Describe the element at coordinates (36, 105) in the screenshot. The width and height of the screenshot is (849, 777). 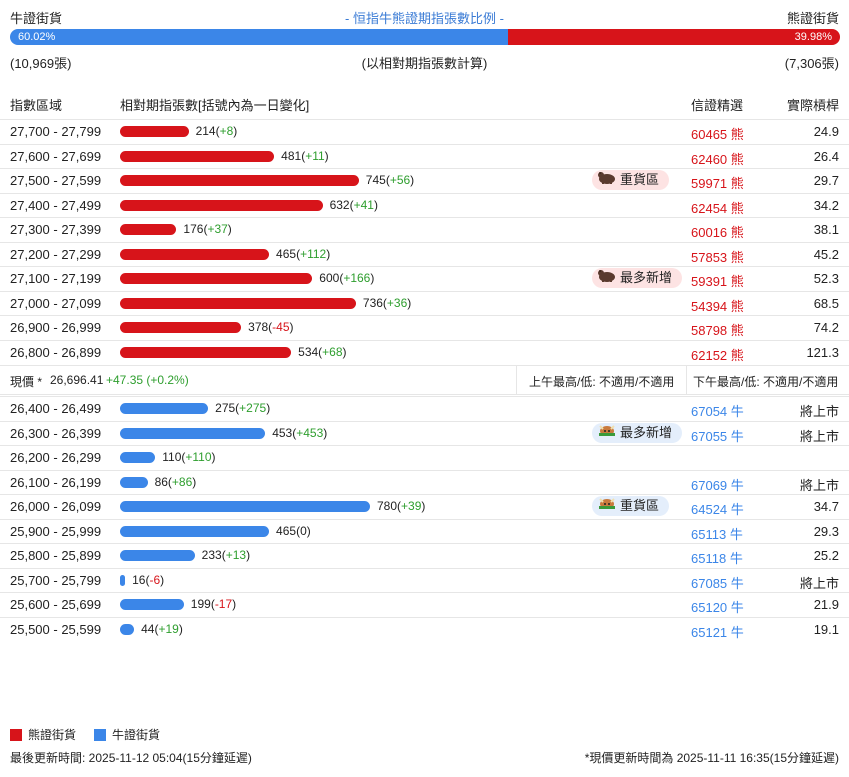
I see `col-header-range: 指數區域` at that location.